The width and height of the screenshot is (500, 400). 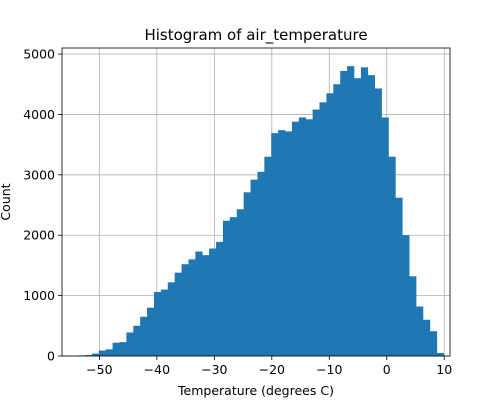 What do you see at coordinates (39, 295) in the screenshot?
I see `y-tick-label: 1000` at bounding box center [39, 295].